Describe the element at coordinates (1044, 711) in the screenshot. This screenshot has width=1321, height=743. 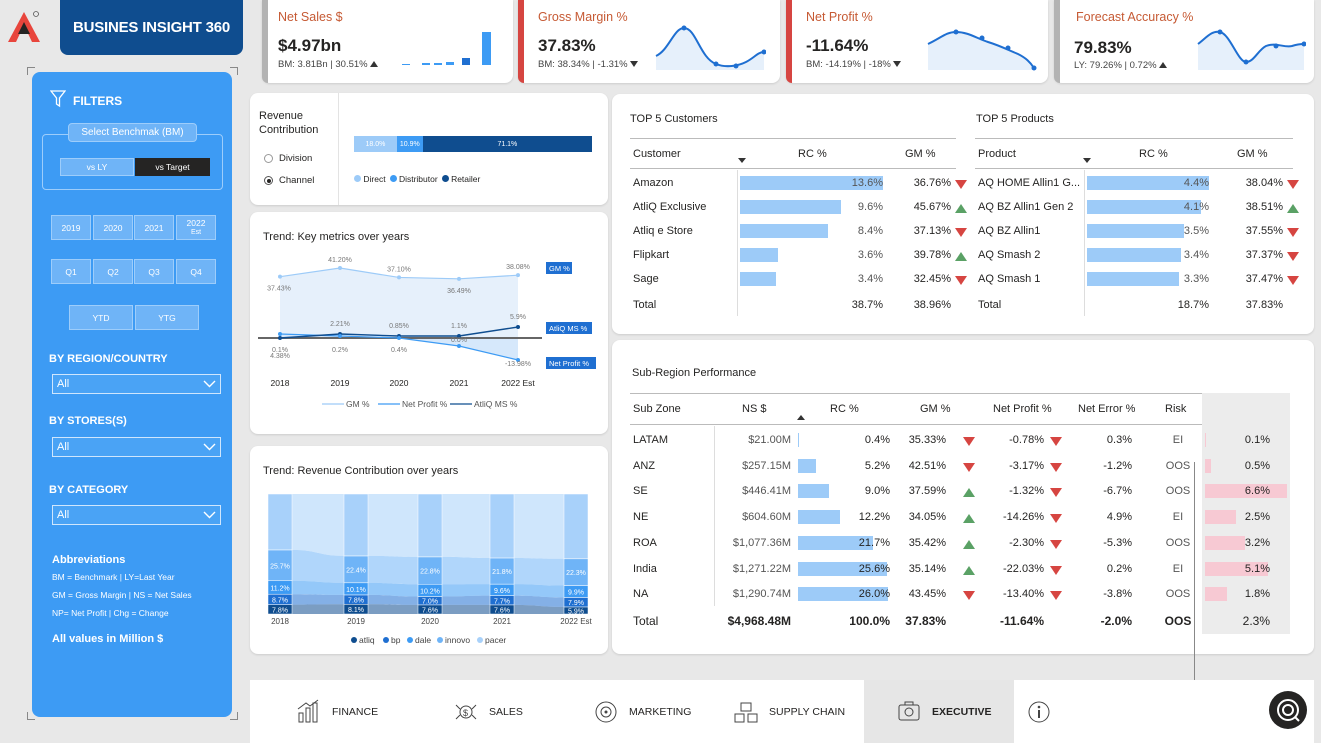
I see `nav-info` at that location.